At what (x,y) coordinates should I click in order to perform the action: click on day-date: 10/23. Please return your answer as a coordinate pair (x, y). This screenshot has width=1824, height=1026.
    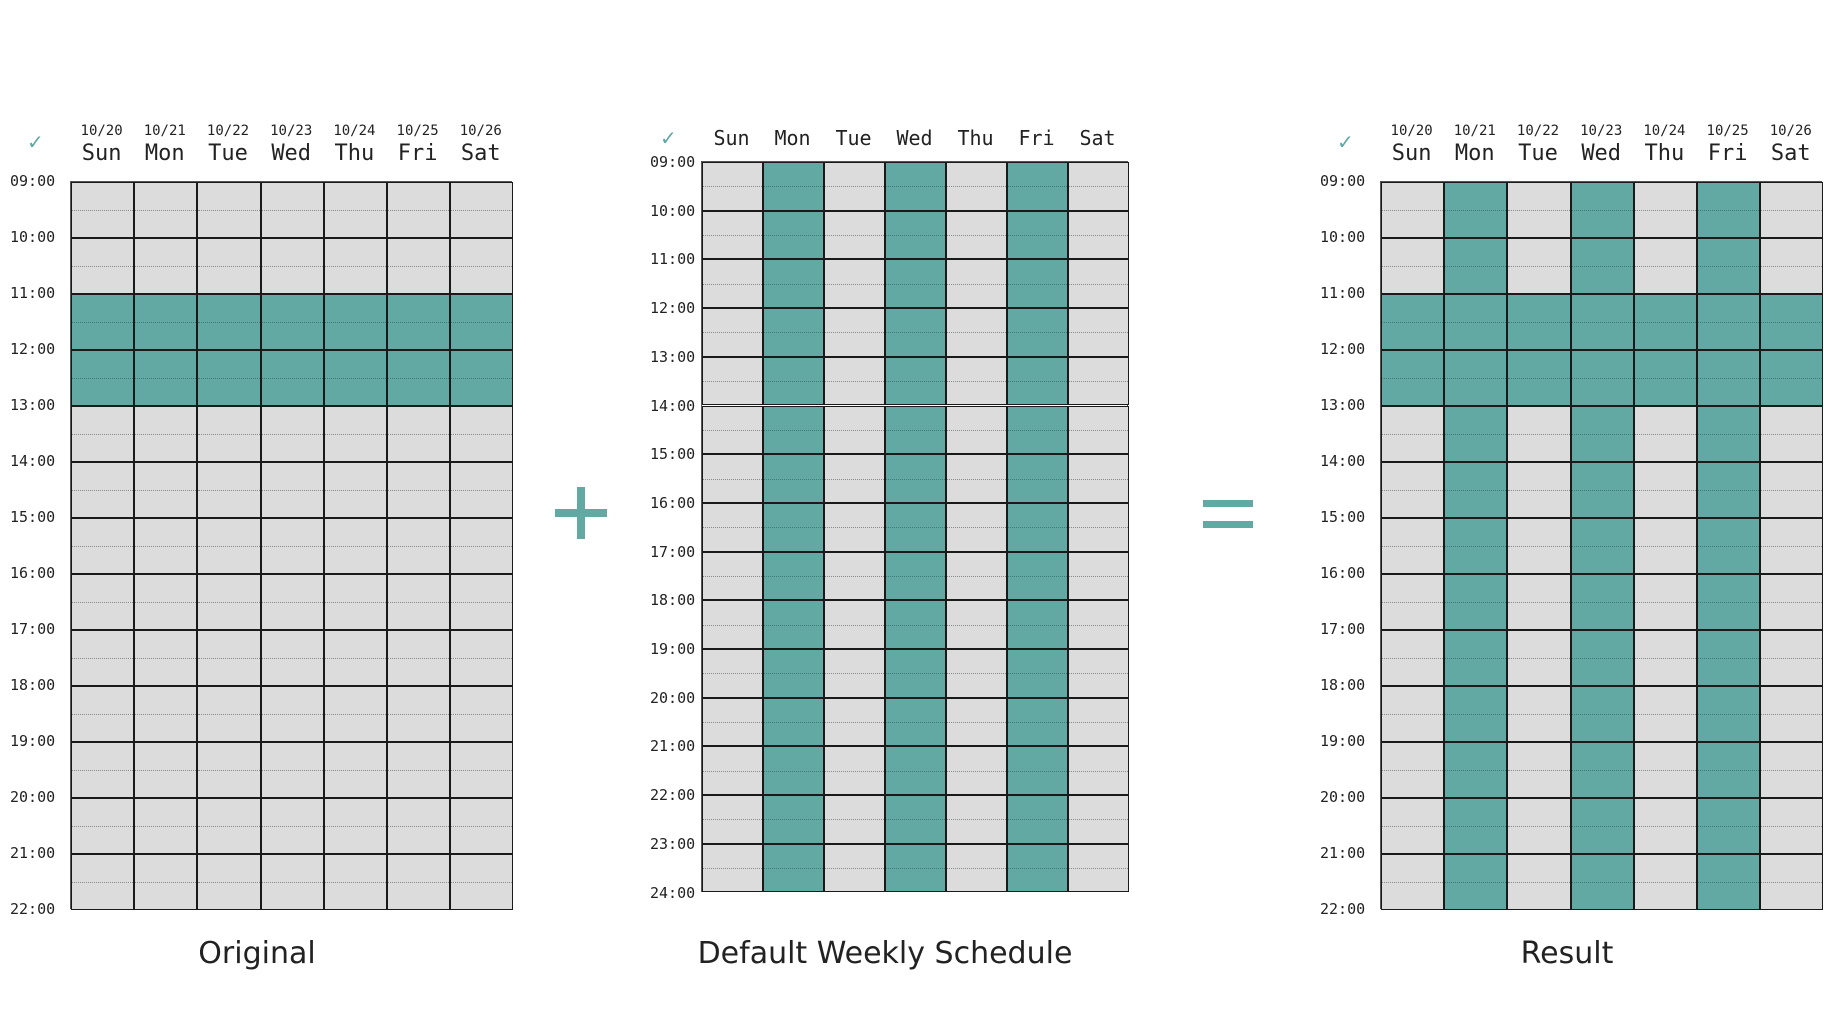
    Looking at the image, I should click on (1601, 131).